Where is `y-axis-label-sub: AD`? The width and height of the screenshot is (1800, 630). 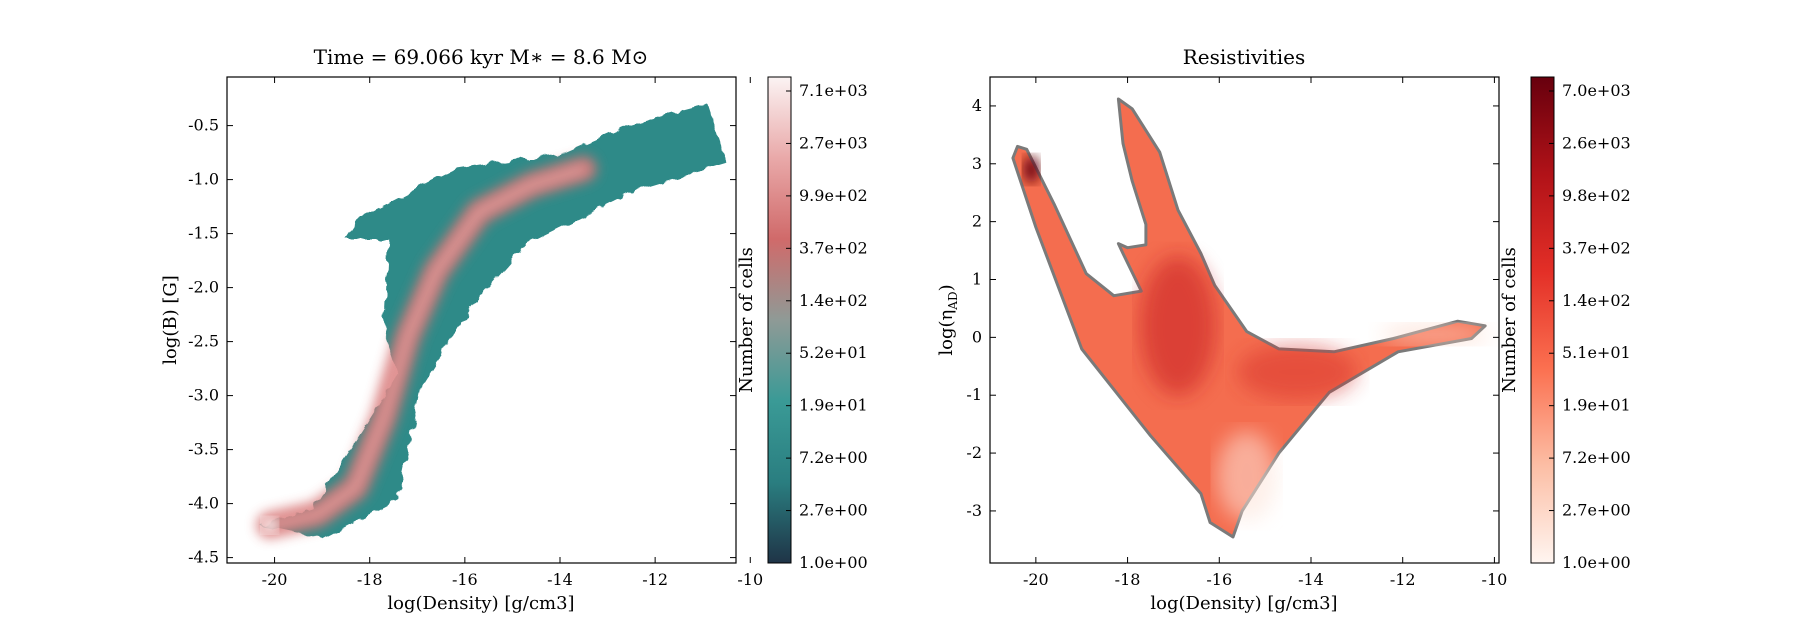 y-axis-label-sub: AD is located at coordinates (953, 300).